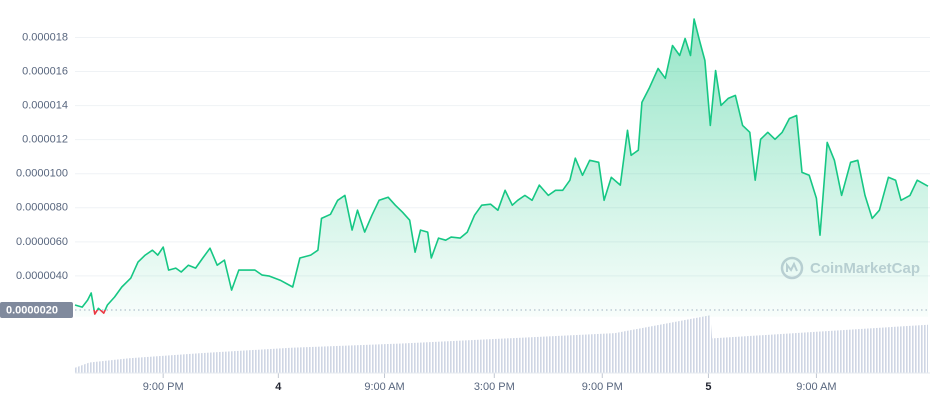 This screenshot has width=930, height=400. What do you see at coordinates (494, 387) in the screenshot?
I see `x-tick-label: 3:00 PM` at bounding box center [494, 387].